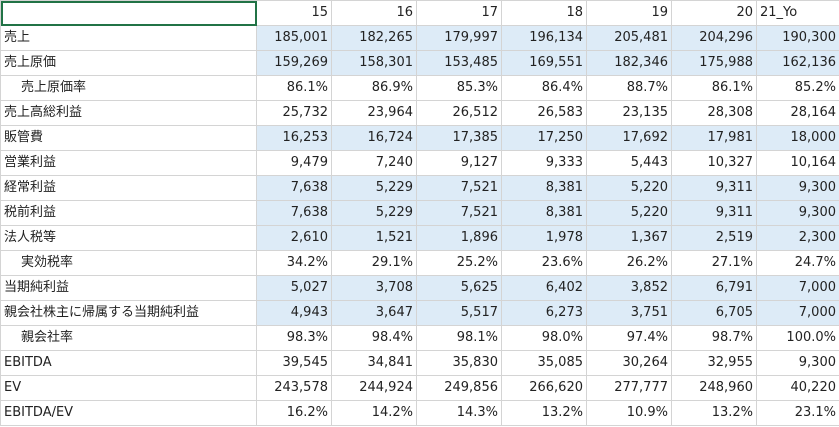 This screenshot has width=839, height=427. Describe the element at coordinates (714, 338) in the screenshot. I see `value-cell: 98.7%` at that location.